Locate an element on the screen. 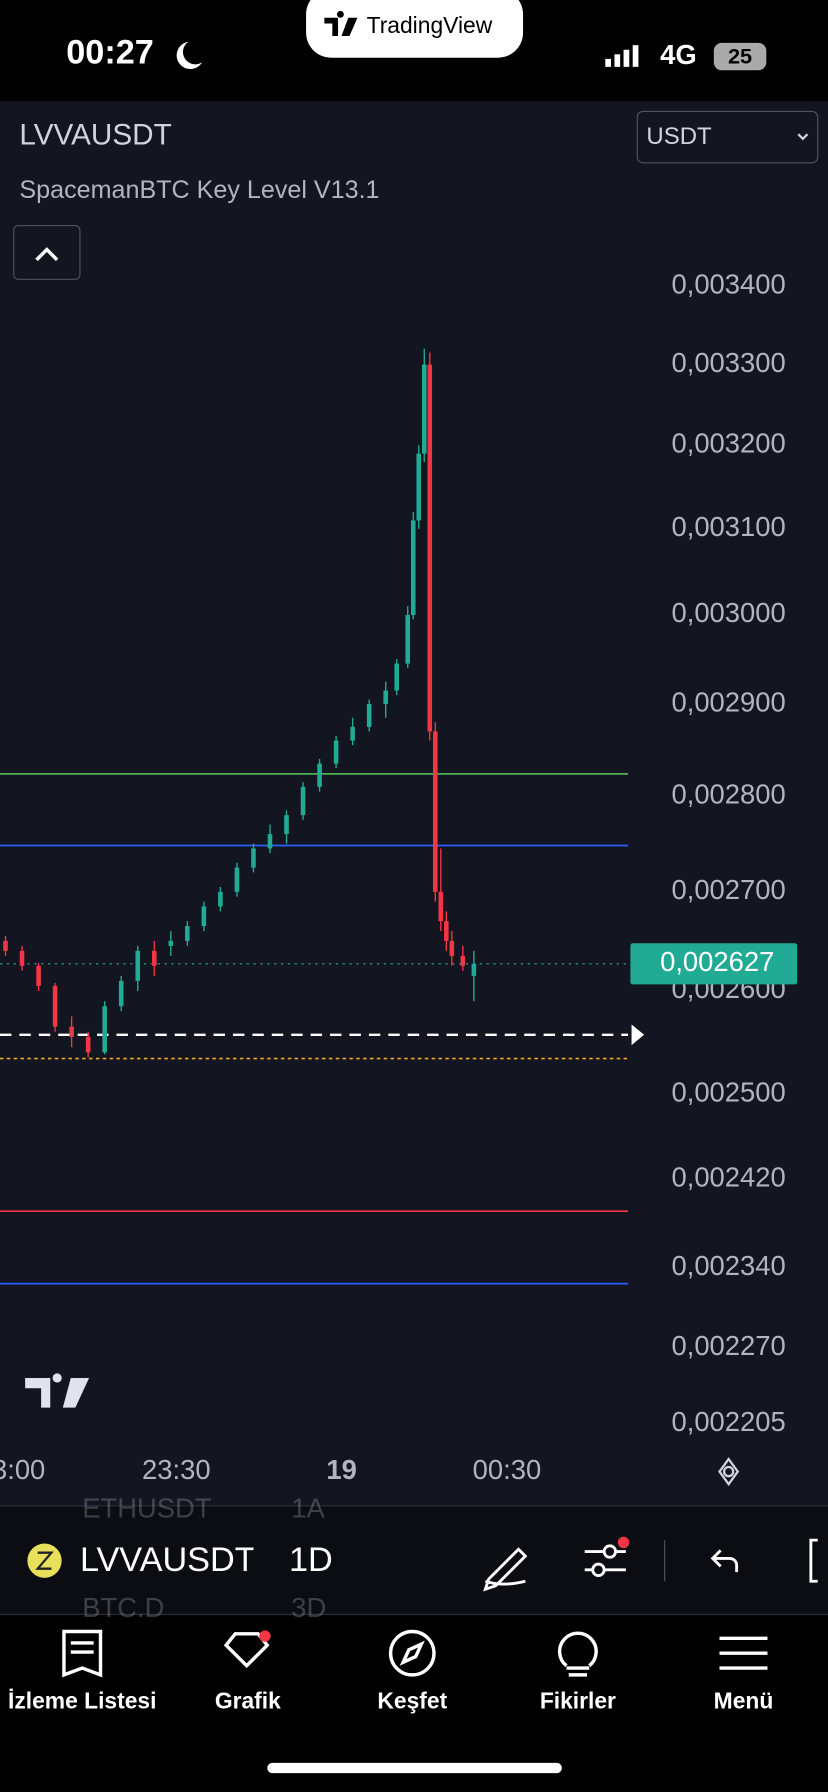  nav-label: Keşfet is located at coordinates (412, 1700).